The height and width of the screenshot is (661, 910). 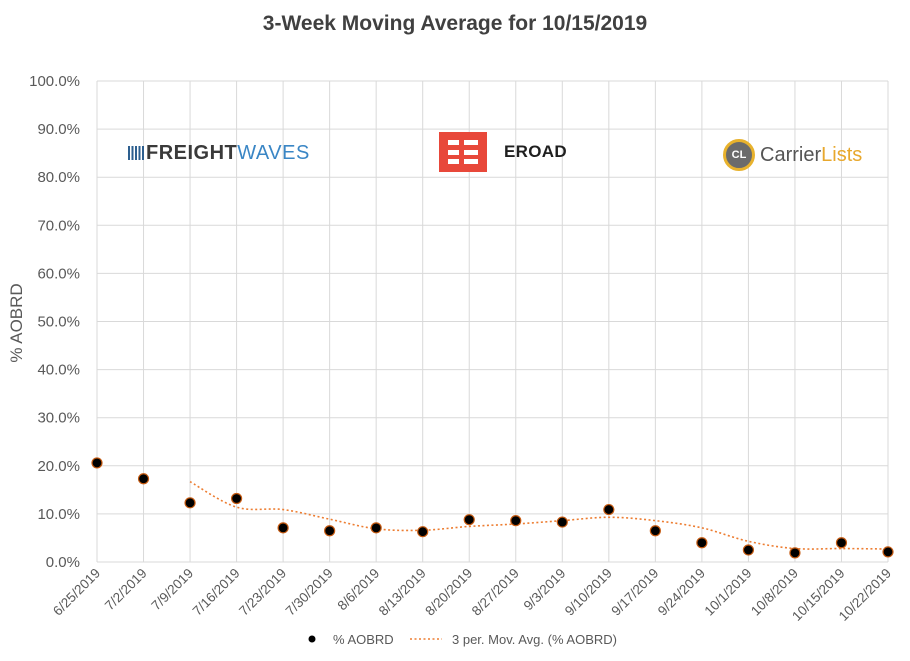 I want to click on eroad-logo: EROAD, so click(x=503, y=152).